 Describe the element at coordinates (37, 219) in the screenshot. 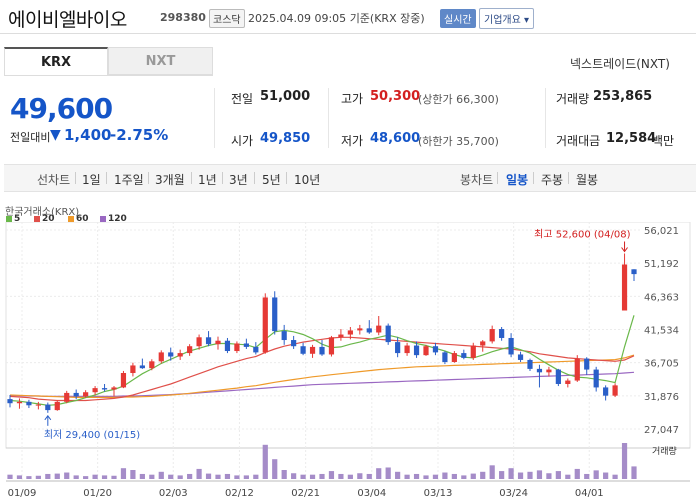

I see `legend-swatch-ma20` at that location.